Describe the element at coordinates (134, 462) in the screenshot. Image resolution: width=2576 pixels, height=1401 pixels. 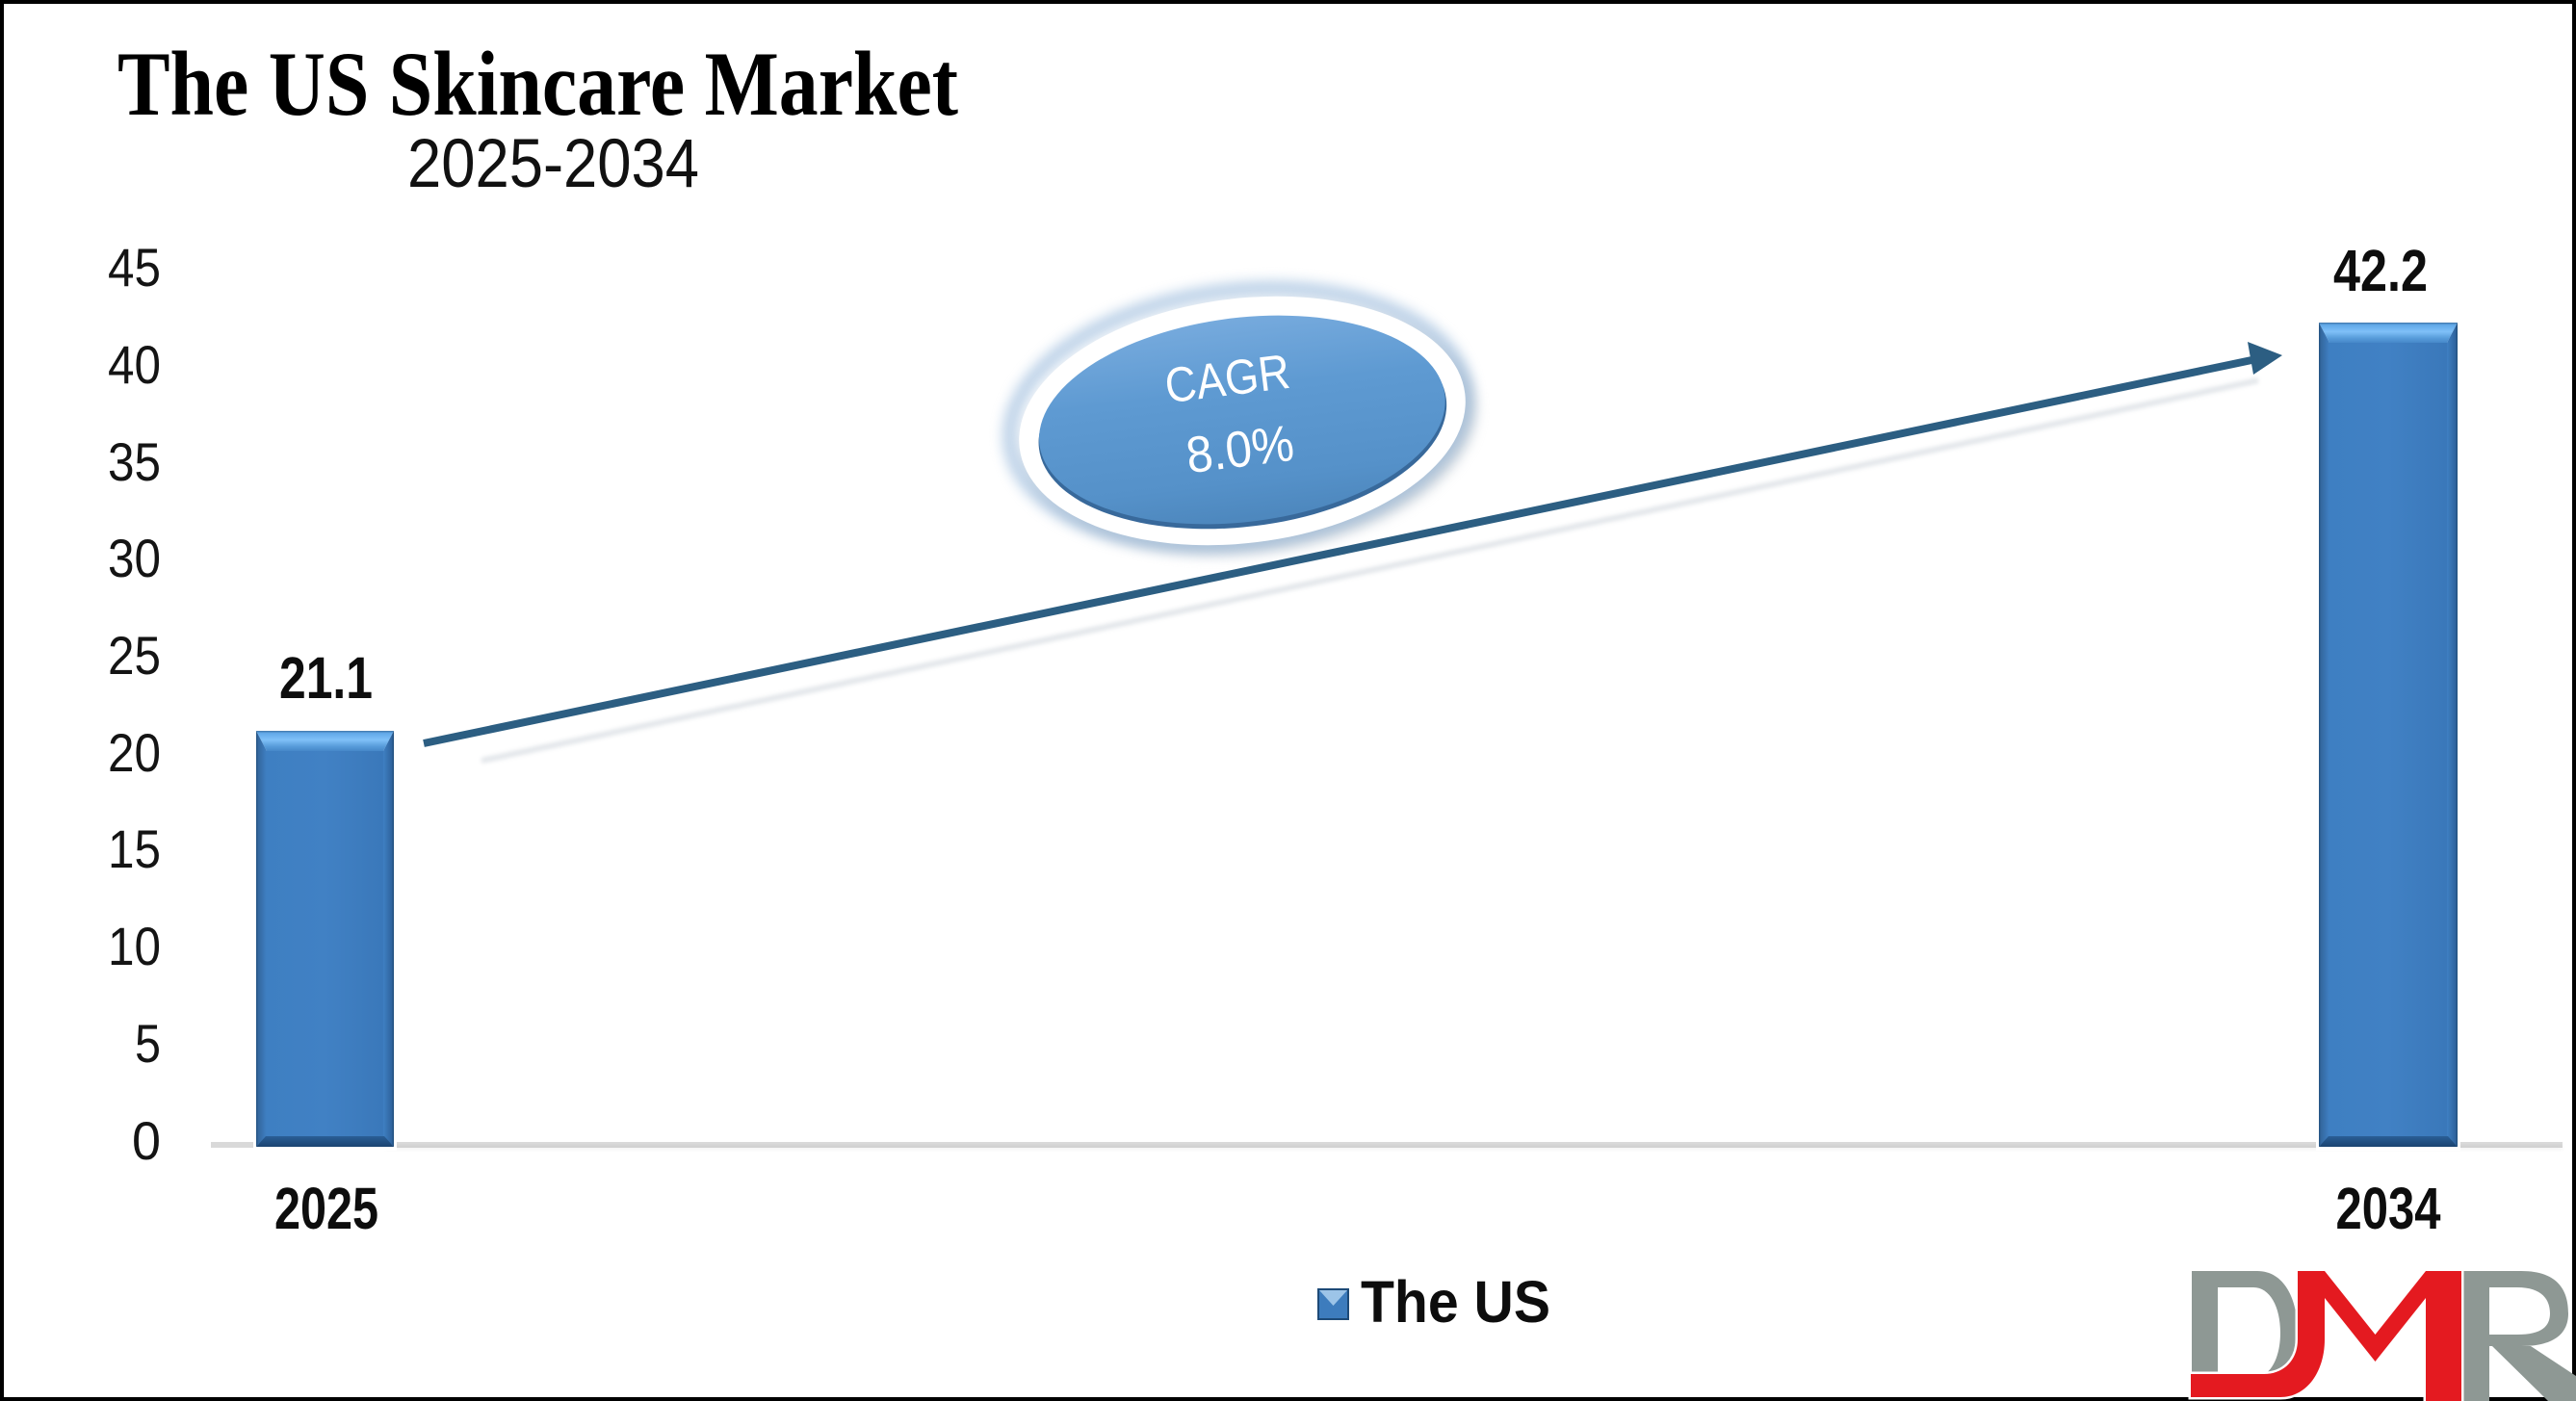
I see `svg-text: 35` at that location.